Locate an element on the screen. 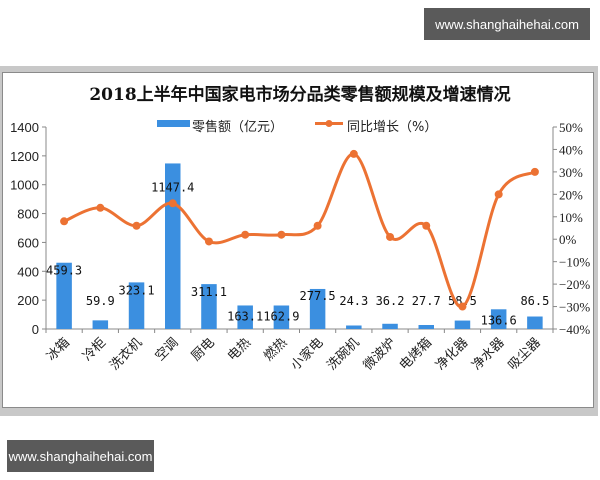  left-axis-tick-label: 1400 is located at coordinates (24, 127).